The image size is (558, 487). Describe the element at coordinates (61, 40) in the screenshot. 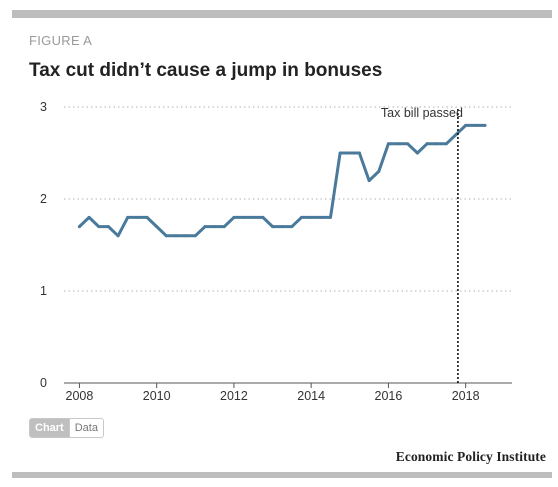

I see `figure-label: FIGURE A` at that location.